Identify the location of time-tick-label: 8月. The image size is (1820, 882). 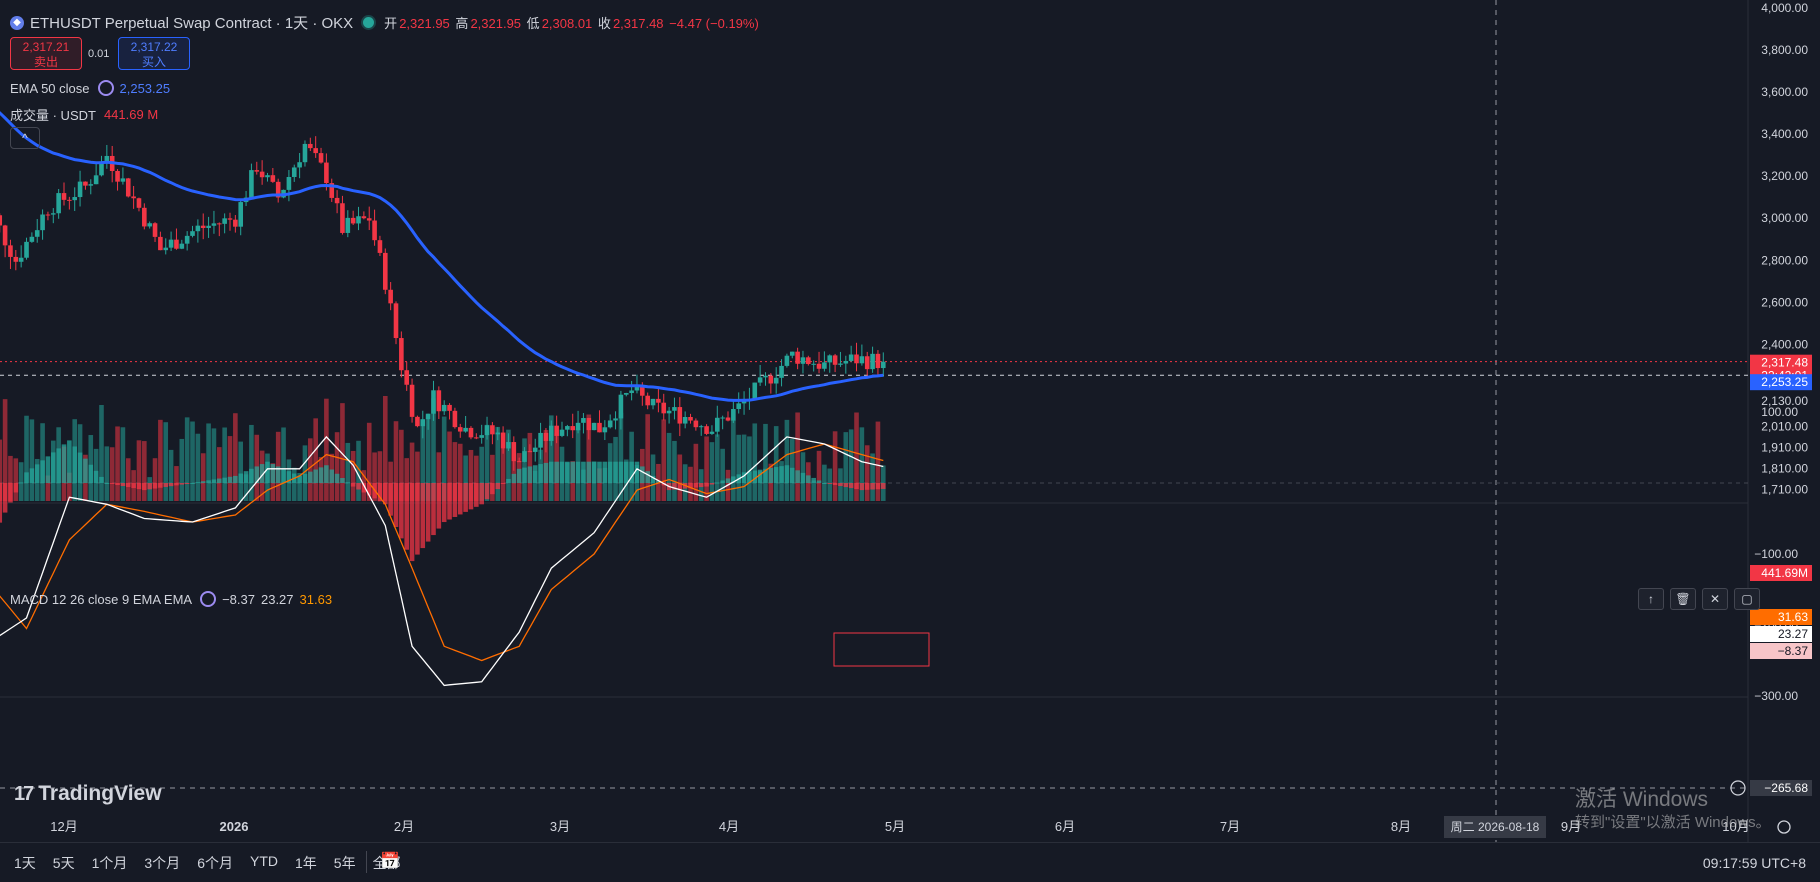
(1401, 826).